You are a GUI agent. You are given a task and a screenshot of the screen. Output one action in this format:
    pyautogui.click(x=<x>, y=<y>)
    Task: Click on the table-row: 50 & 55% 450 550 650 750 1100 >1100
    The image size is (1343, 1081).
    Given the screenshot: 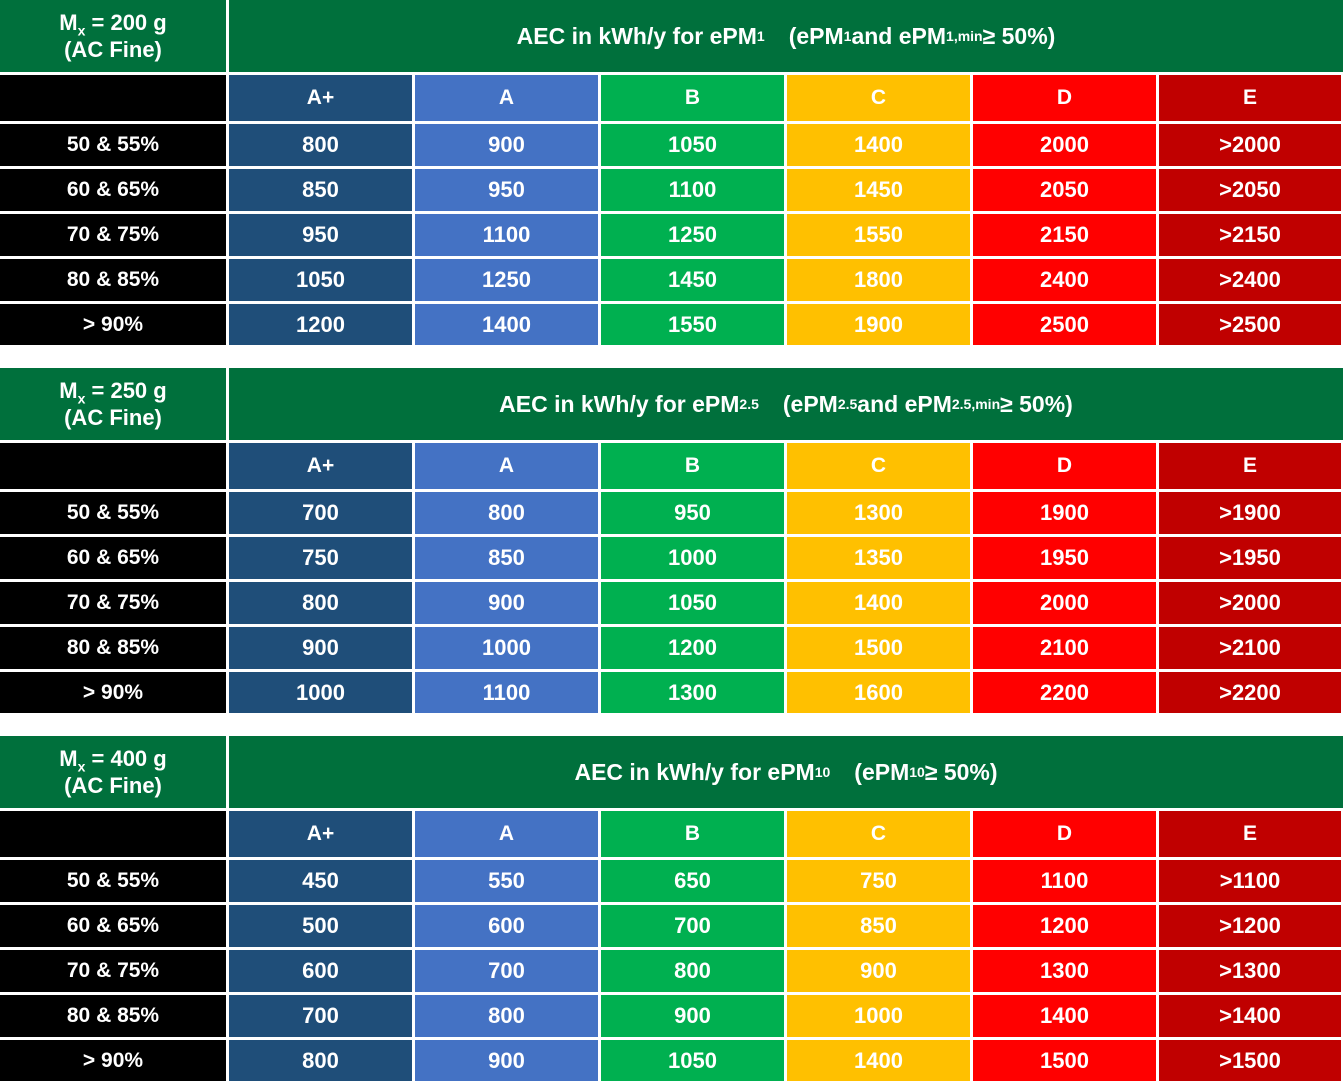 What is the action you would take?
    pyautogui.click(x=671, y=879)
    